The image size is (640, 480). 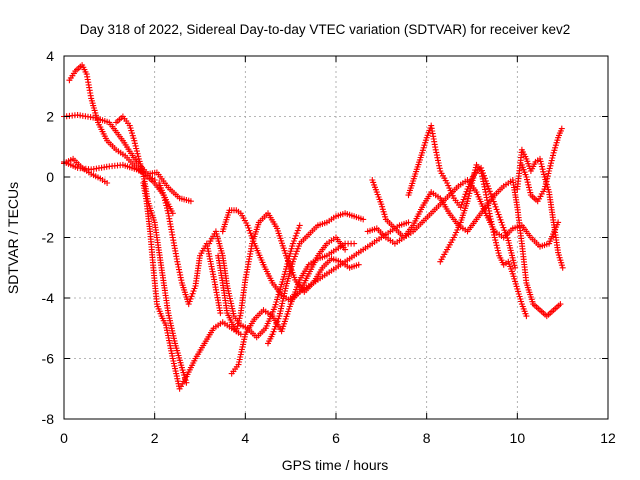 I want to click on y-tick-label: -6, so click(x=48, y=359).